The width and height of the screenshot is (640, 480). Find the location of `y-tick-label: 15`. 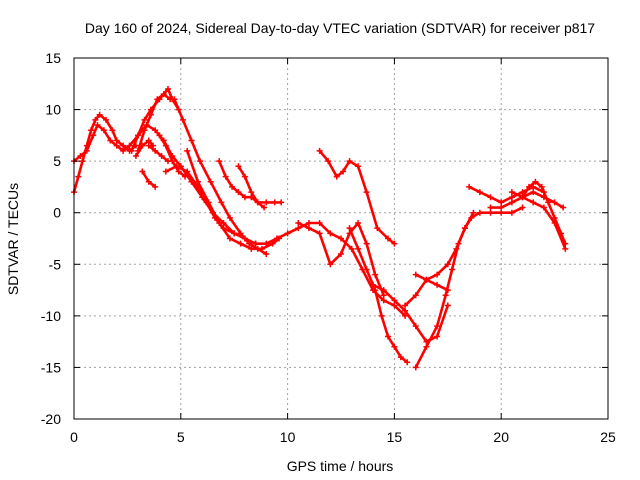

y-tick-label: 15 is located at coordinates (53, 58).